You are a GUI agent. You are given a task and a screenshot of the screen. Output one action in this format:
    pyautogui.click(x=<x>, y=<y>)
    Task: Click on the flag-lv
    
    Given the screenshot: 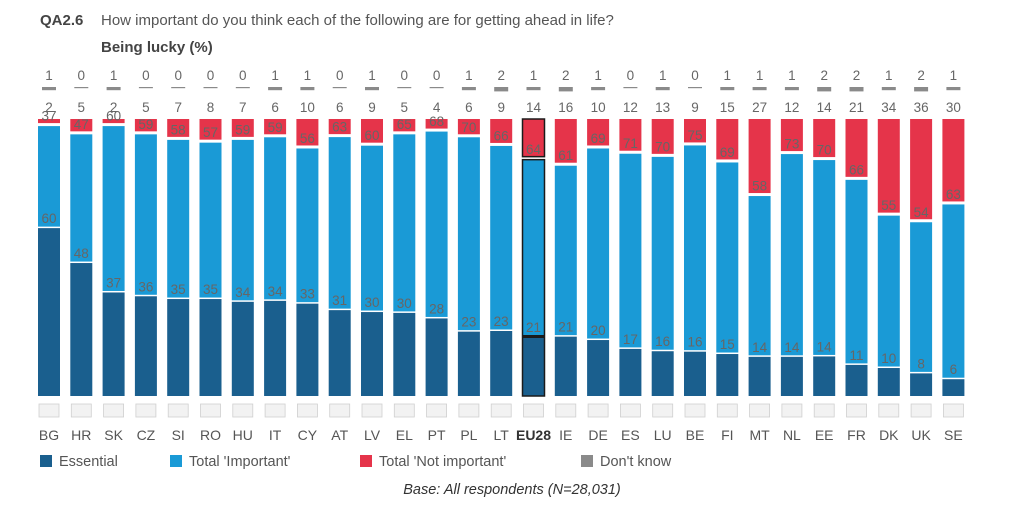 What is the action you would take?
    pyautogui.click(x=372, y=410)
    